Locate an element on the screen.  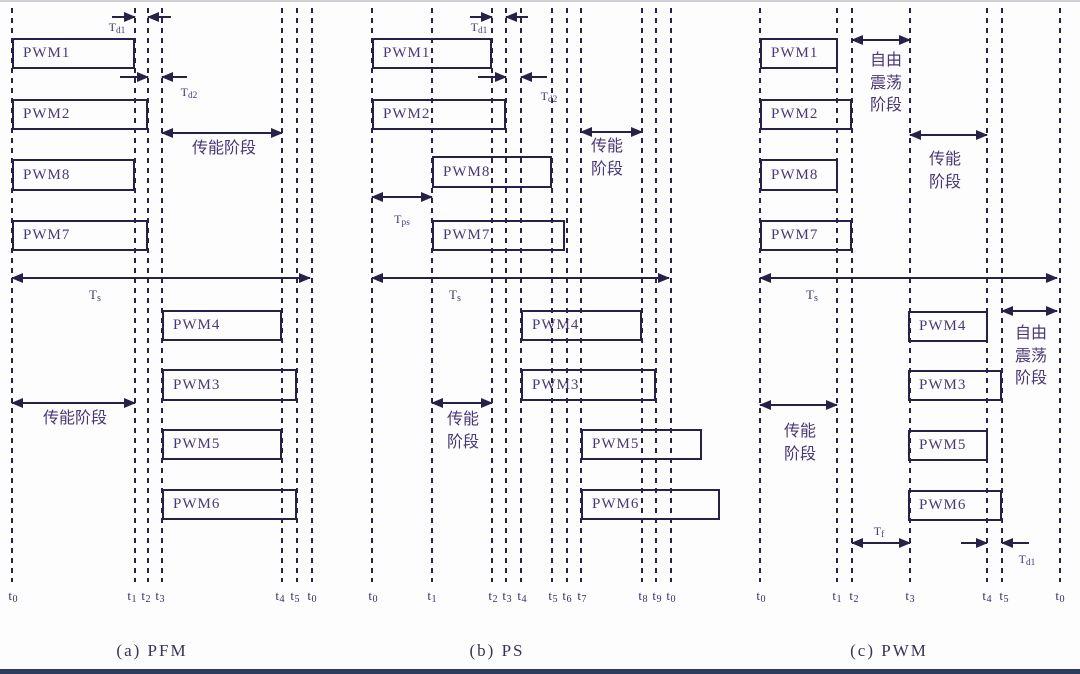
pwm6-label: PWM6 is located at coordinates (197, 504).